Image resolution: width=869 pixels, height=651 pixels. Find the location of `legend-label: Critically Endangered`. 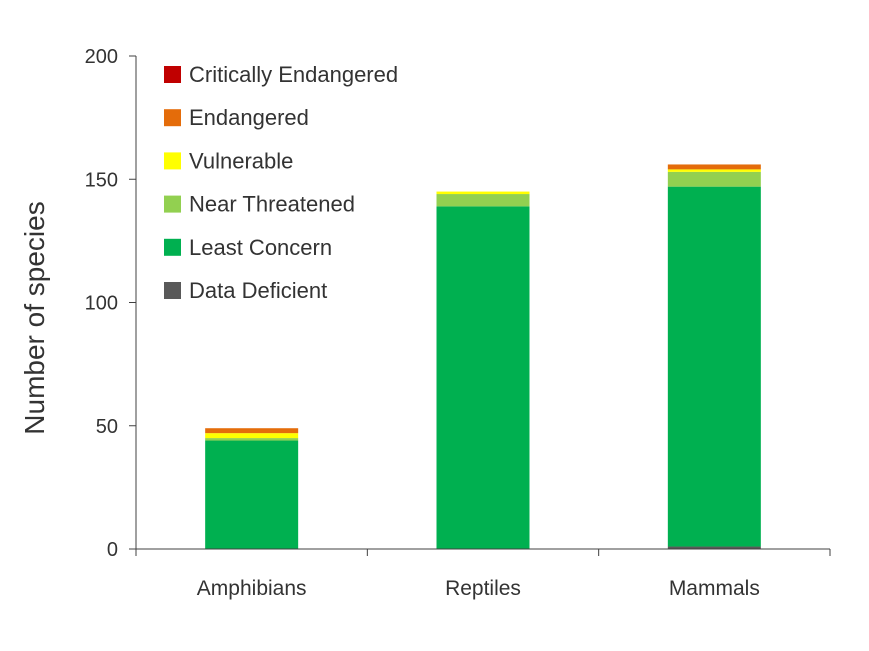

legend-label: Critically Endangered is located at coordinates (293, 74).